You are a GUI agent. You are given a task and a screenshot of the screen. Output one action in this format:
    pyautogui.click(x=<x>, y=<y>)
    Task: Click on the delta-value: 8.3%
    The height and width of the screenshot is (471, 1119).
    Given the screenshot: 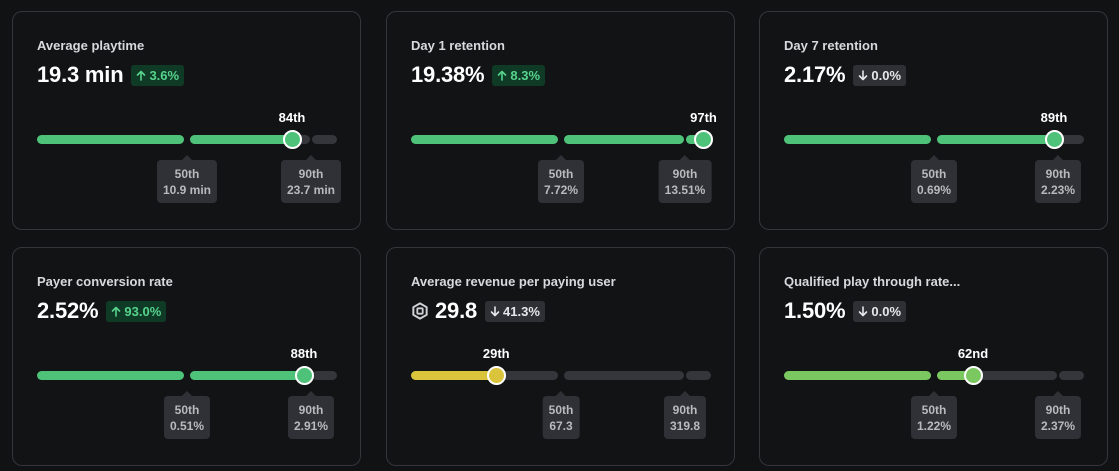 What is the action you would take?
    pyautogui.click(x=525, y=75)
    